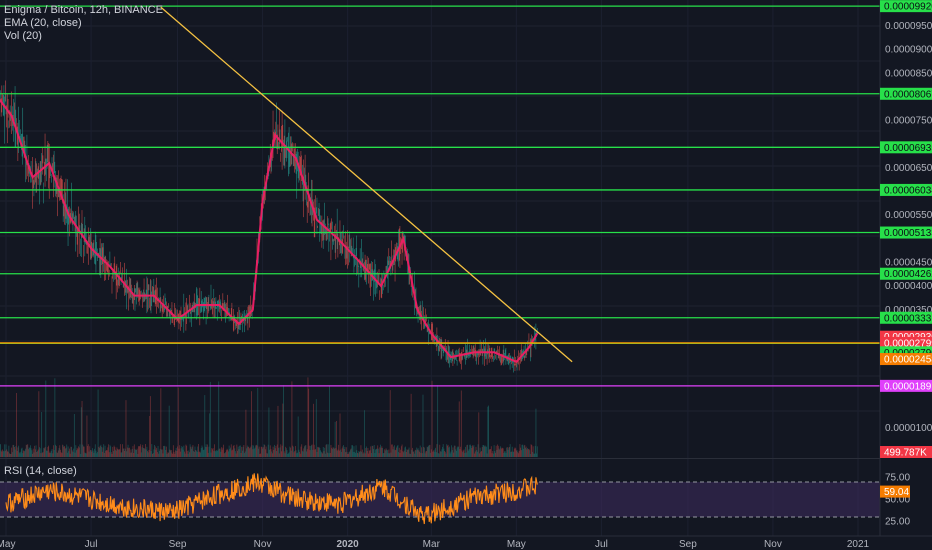 This screenshot has height=550, width=932. Describe the element at coordinates (40, 471) in the screenshot. I see `rsi-legend: RSI (14, close)` at that location.